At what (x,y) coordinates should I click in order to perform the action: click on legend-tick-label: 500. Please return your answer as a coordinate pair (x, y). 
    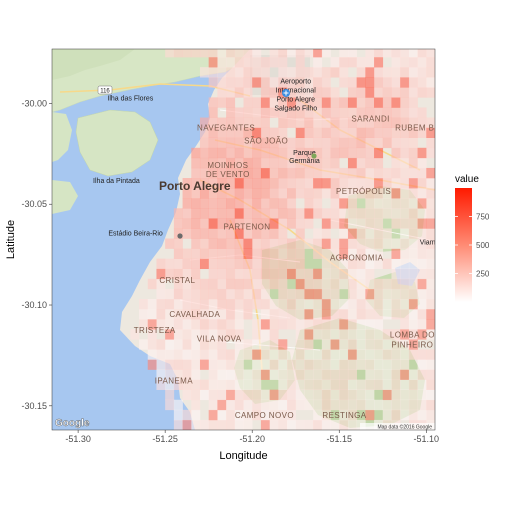
    Looking at the image, I should click on (483, 245).